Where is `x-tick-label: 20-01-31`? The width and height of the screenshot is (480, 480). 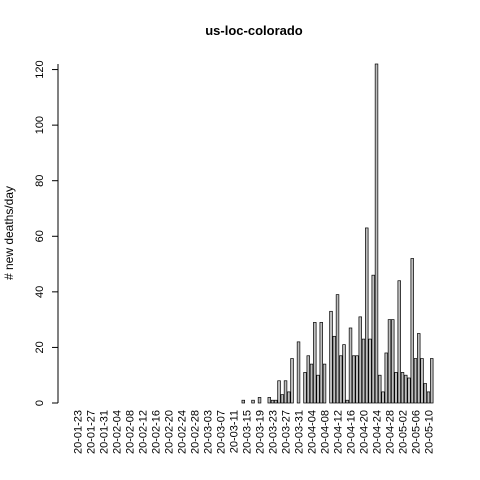
x-tick-label: 20-01-31 is located at coordinates (105, 432).